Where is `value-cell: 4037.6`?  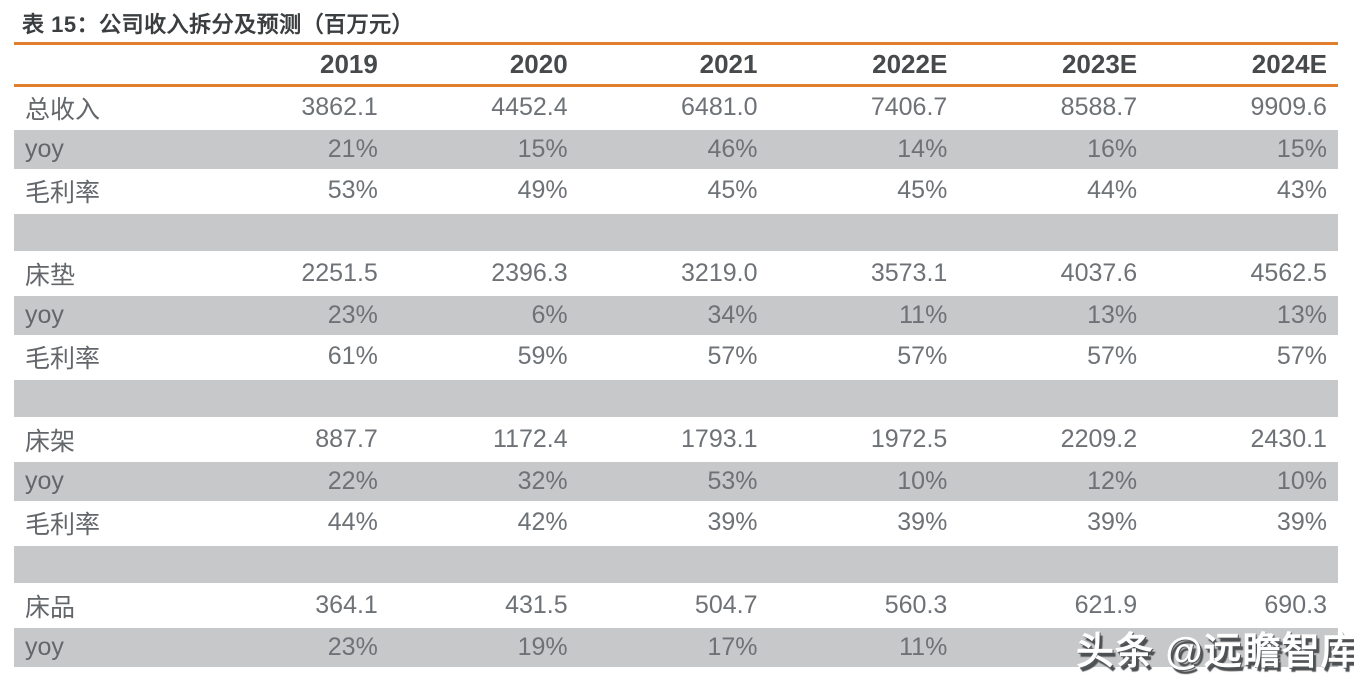
value-cell: 4037.6 is located at coordinates (1099, 273).